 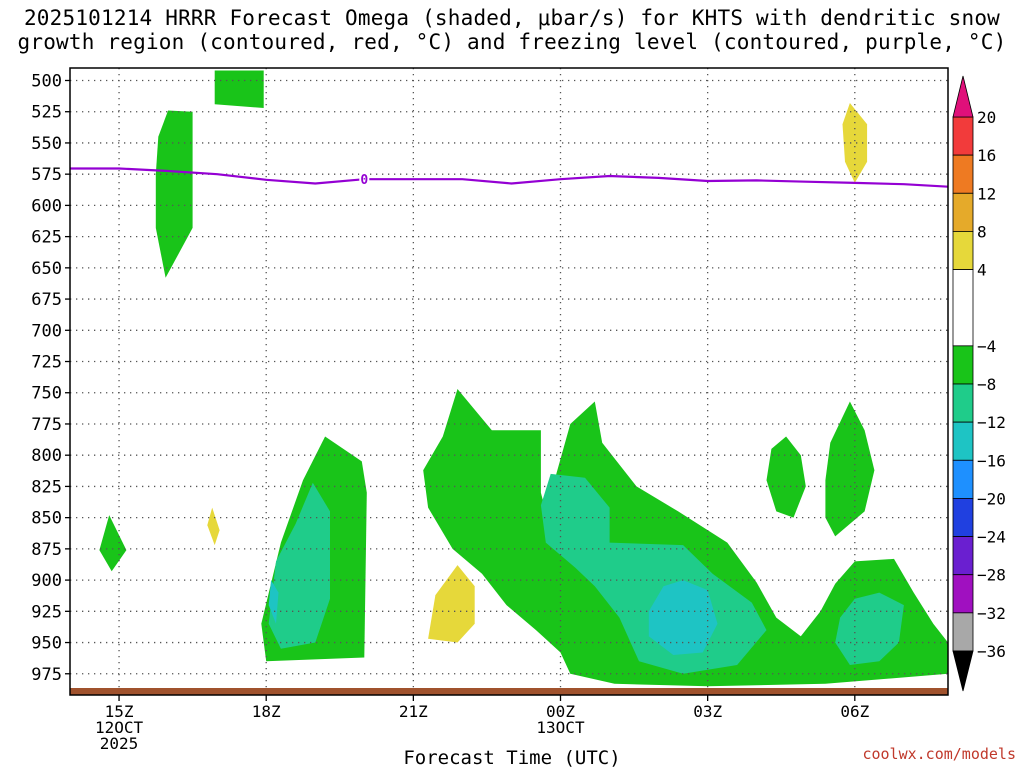 What do you see at coordinates (855, 143) in the screenshot?
I see `omega-pos-4-a` at bounding box center [855, 143].